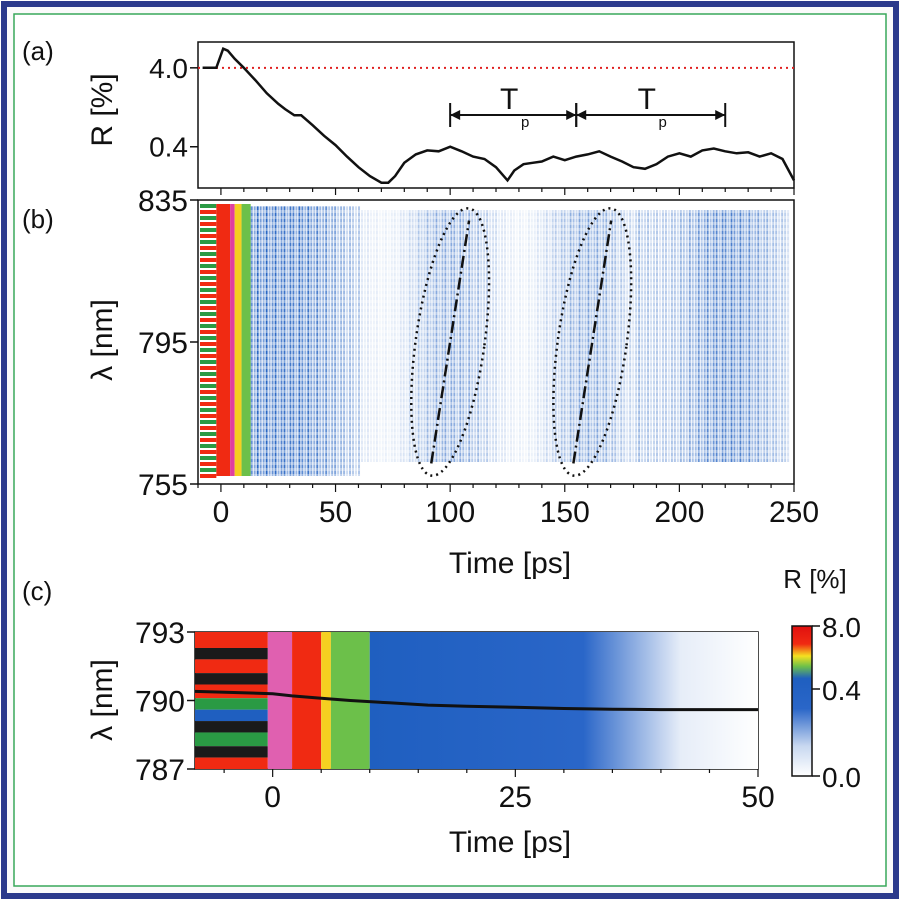  I want to click on panel-b-xtick-label: 100, so click(450, 512).